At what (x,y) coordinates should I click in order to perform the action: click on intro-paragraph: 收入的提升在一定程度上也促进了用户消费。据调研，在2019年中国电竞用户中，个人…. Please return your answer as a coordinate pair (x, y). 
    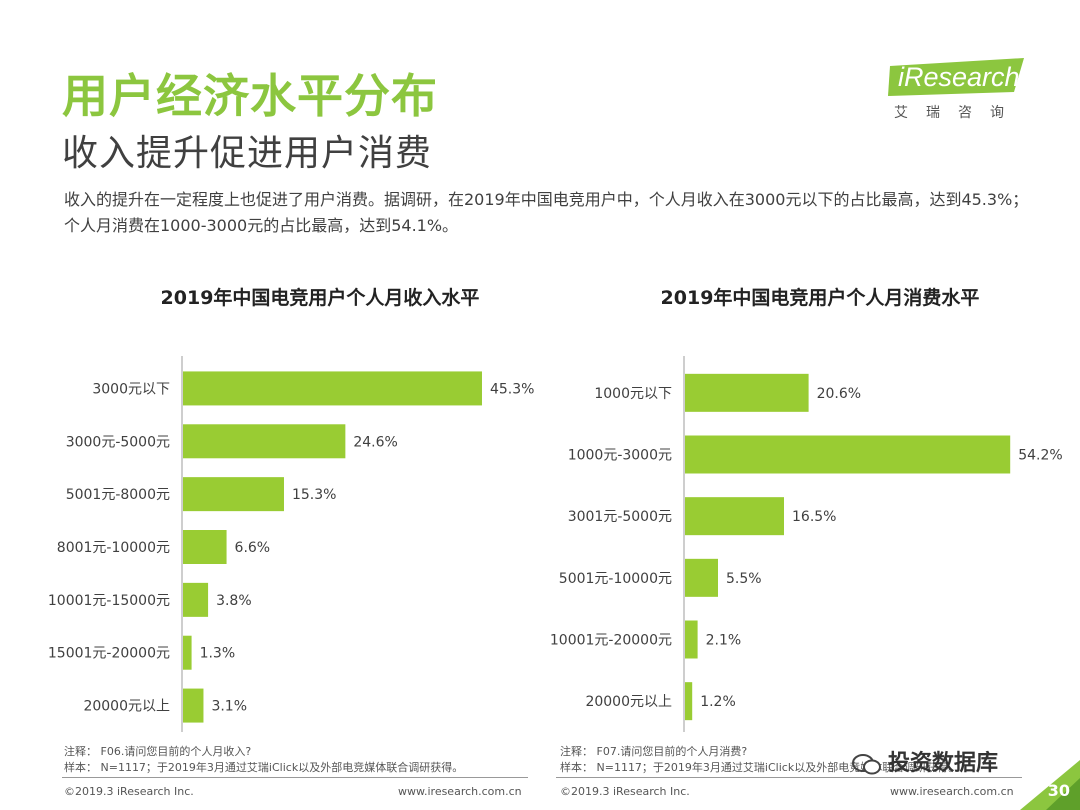
    Looking at the image, I should click on (546, 212).